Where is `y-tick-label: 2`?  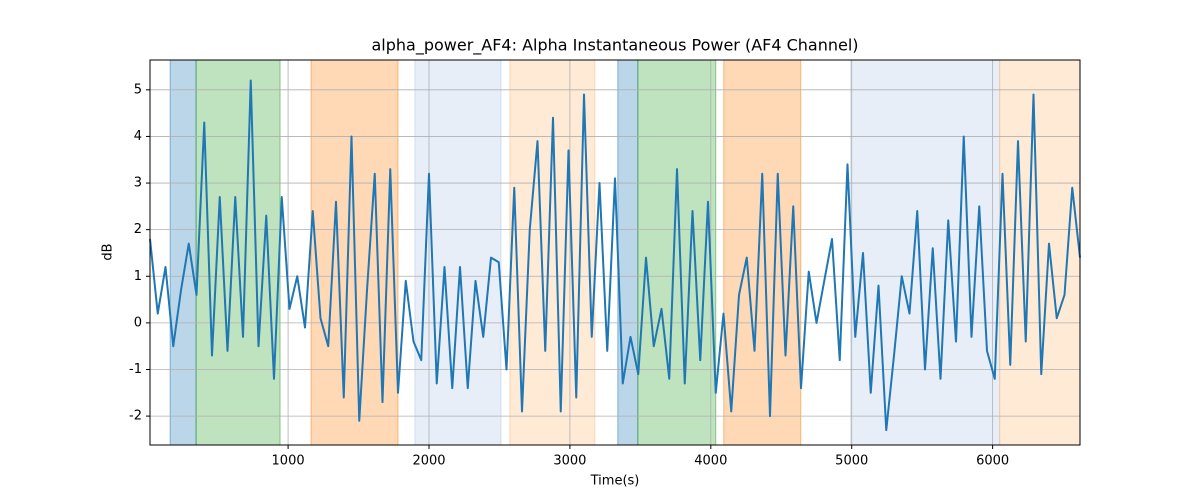
y-tick-label: 2 is located at coordinates (138, 229).